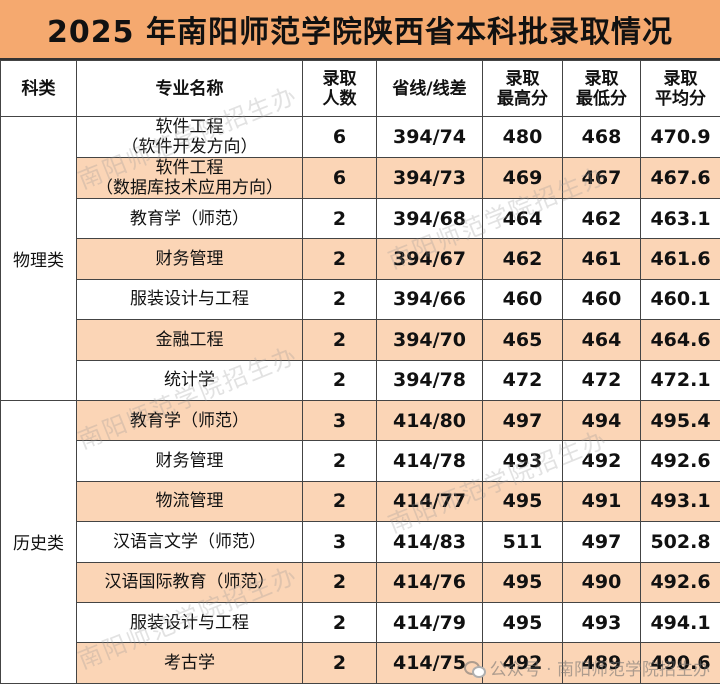  What do you see at coordinates (680, 622) in the screenshot?
I see `avg-score-cell: 494.1` at bounding box center [680, 622].